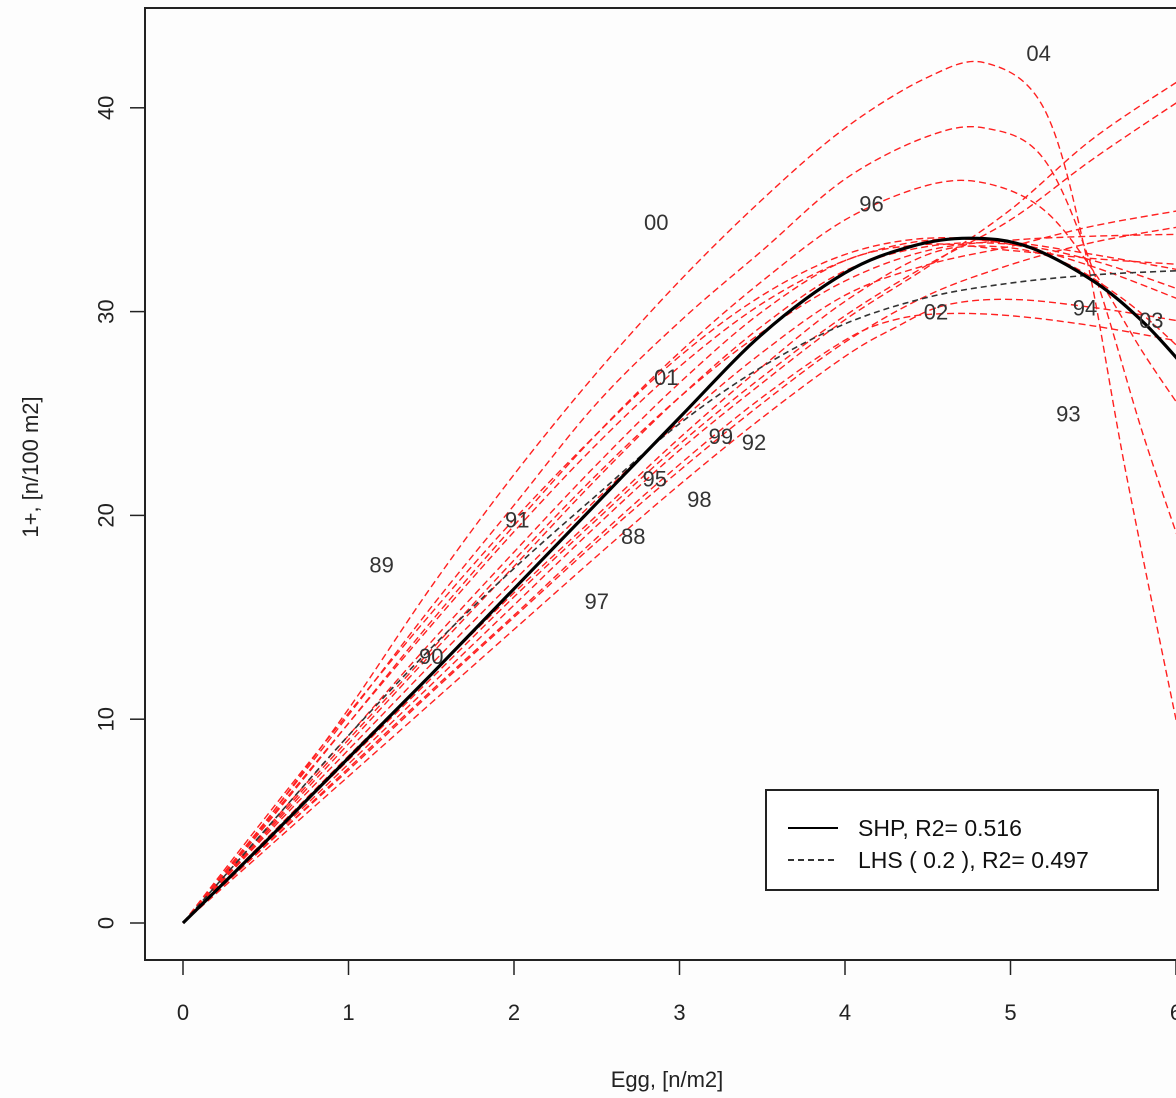  Describe the element at coordinates (1038, 53) in the screenshot. I see `year-label-04: 04` at that location.